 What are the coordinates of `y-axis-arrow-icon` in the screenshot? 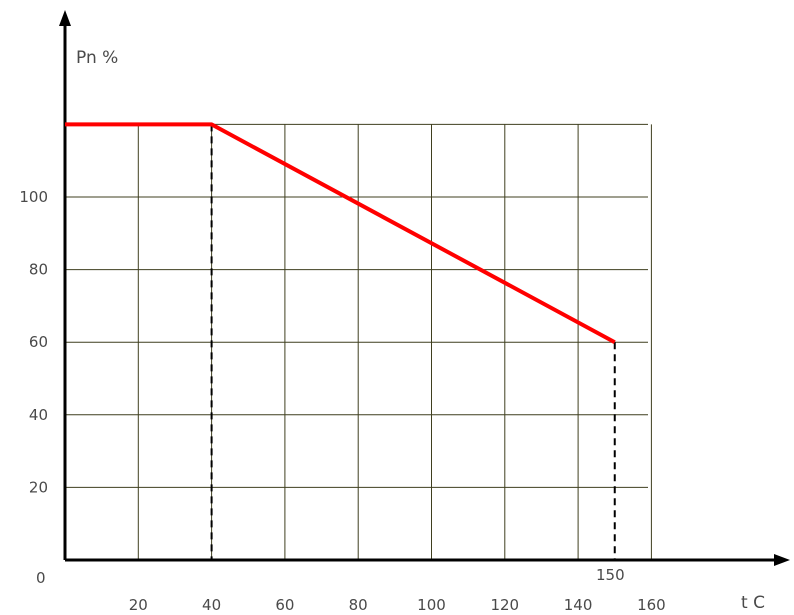 It's located at (65, 18).